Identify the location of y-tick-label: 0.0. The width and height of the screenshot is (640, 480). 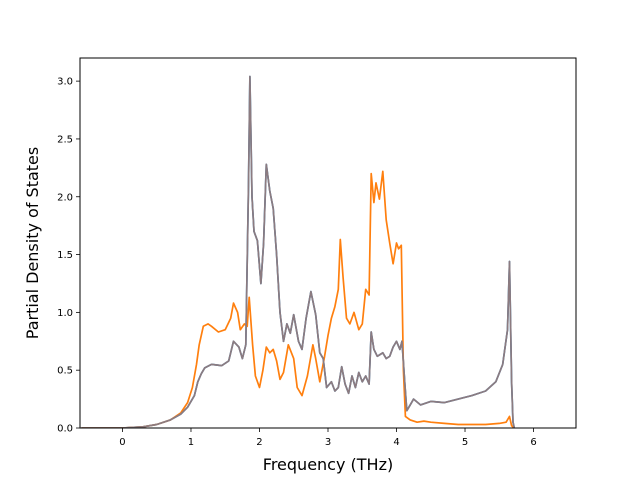
(65, 429).